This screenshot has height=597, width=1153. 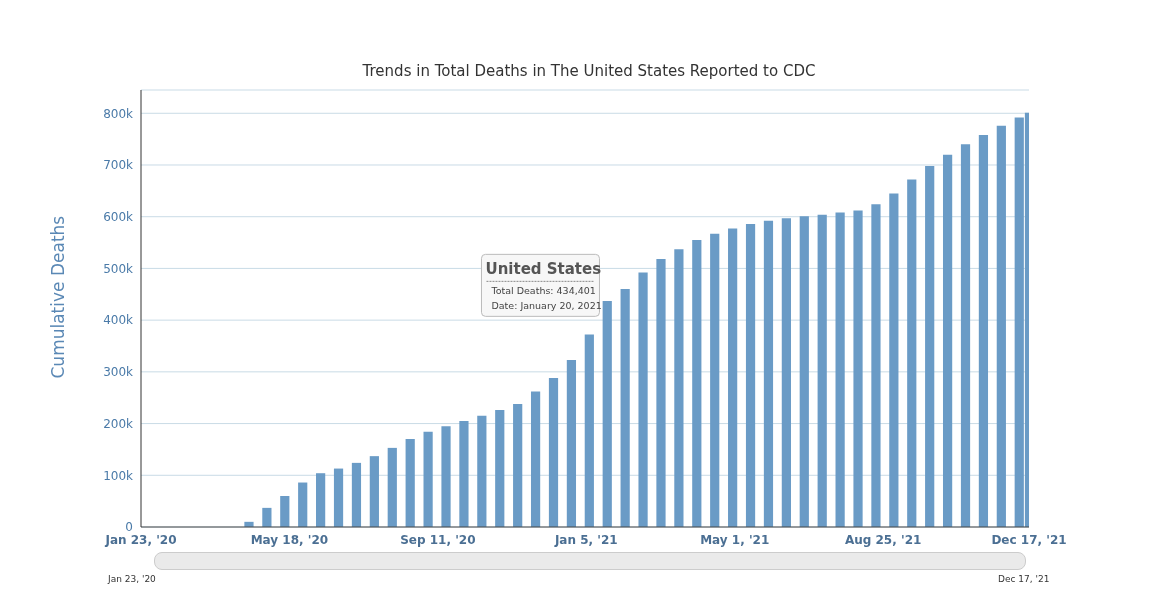 What do you see at coordinates (140, 539) in the screenshot?
I see `x-tick-label: Jan 23, '20` at bounding box center [140, 539].